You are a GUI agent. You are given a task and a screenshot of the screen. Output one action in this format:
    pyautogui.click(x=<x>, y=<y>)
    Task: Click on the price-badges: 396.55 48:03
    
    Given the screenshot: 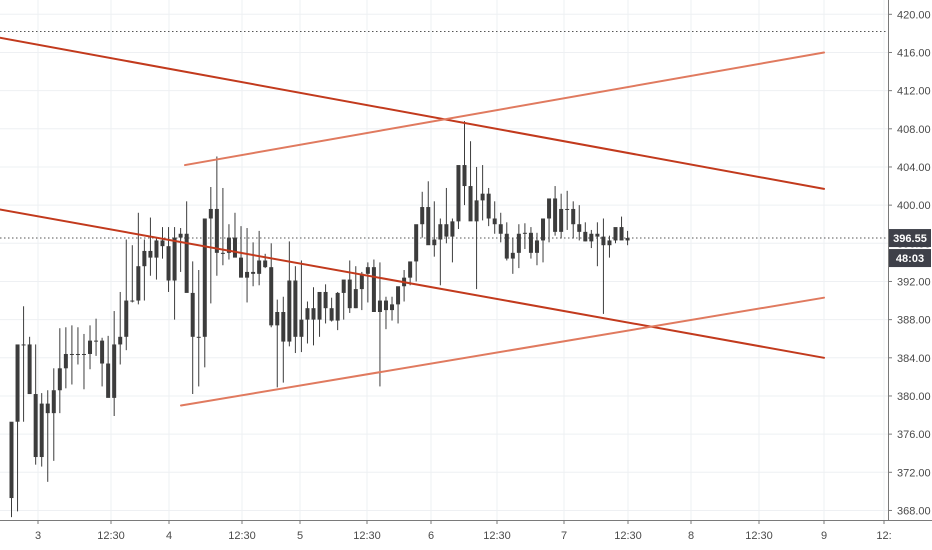 What is the action you would take?
    pyautogui.click(x=910, y=248)
    